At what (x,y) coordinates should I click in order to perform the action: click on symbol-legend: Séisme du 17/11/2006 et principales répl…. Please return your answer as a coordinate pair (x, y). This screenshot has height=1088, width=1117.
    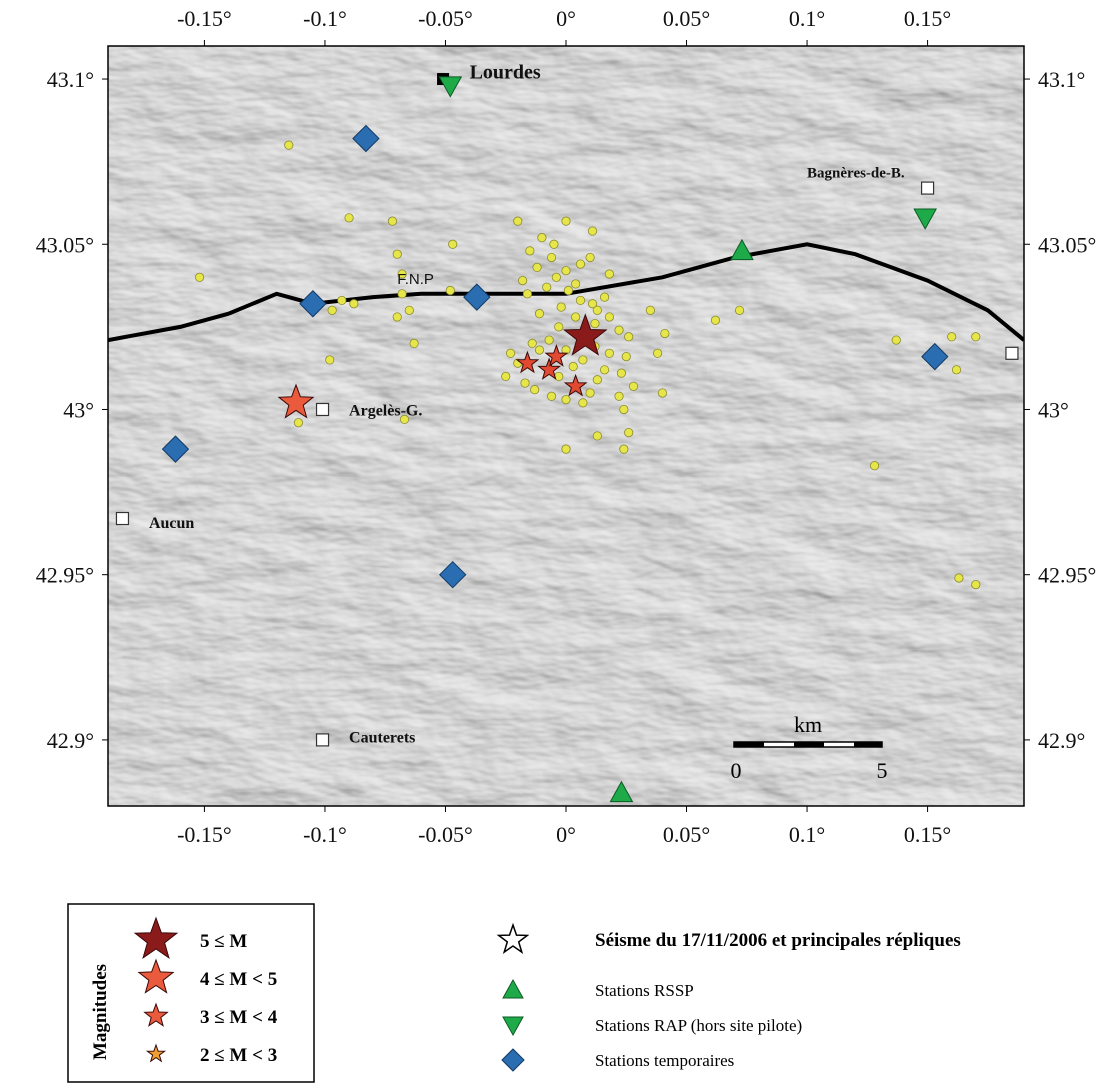
    Looking at the image, I should click on (728, 997).